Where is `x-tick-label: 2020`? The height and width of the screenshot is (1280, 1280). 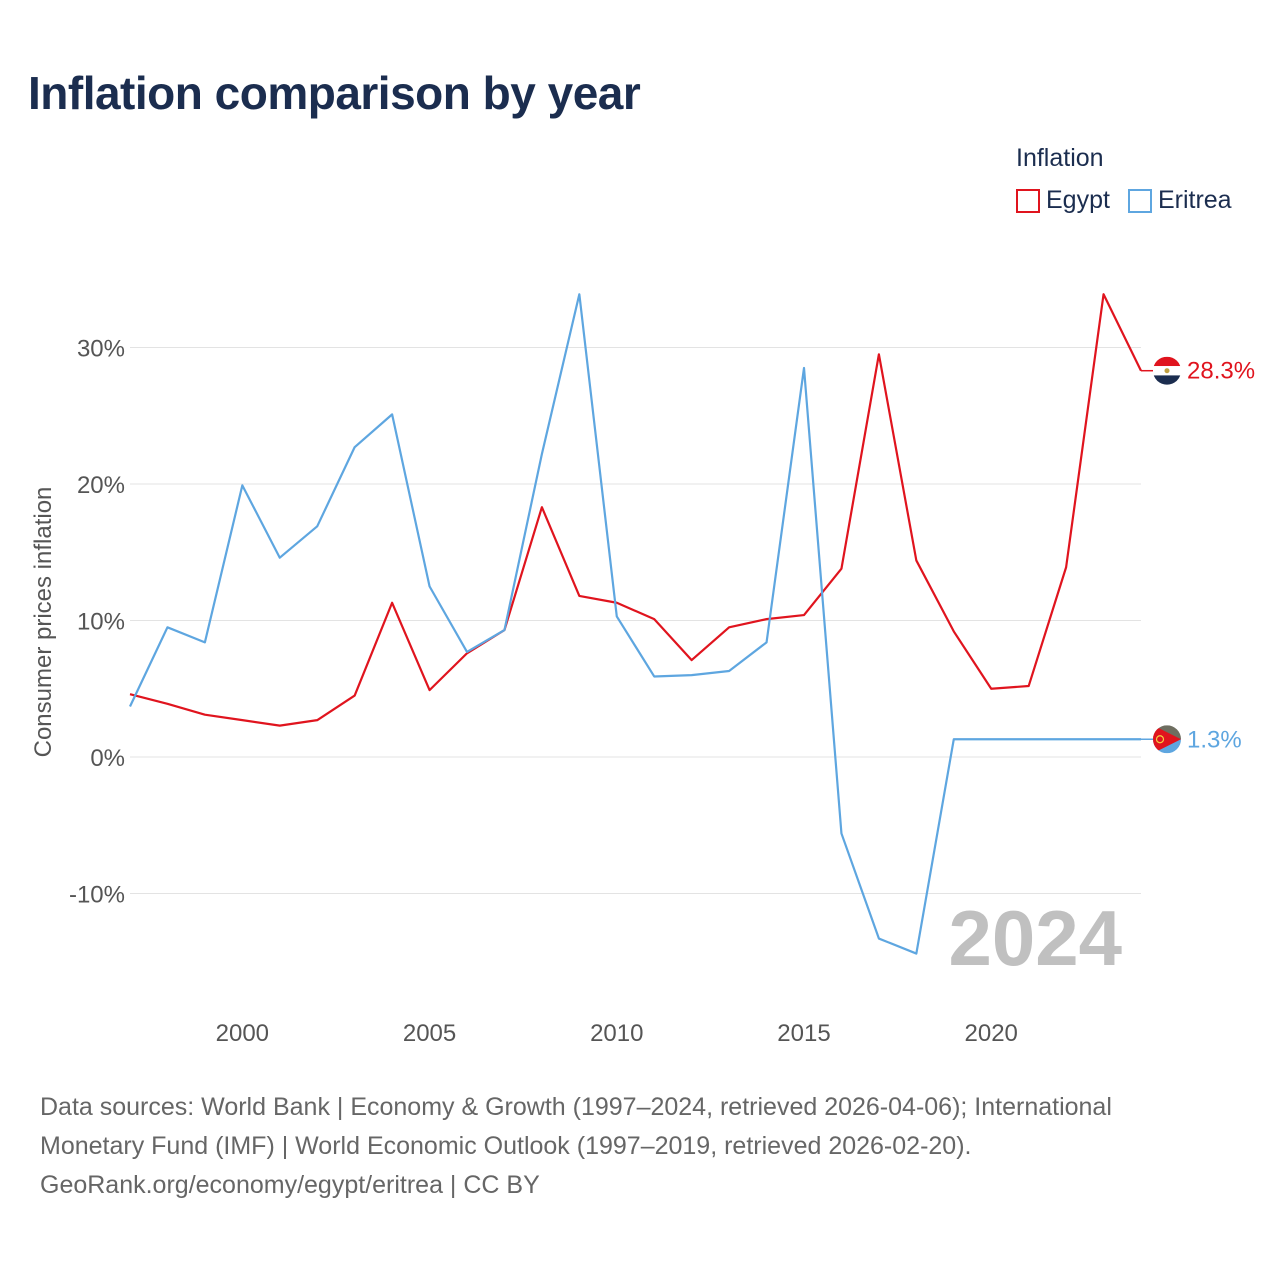 x-tick-label: 2020 is located at coordinates (991, 1033).